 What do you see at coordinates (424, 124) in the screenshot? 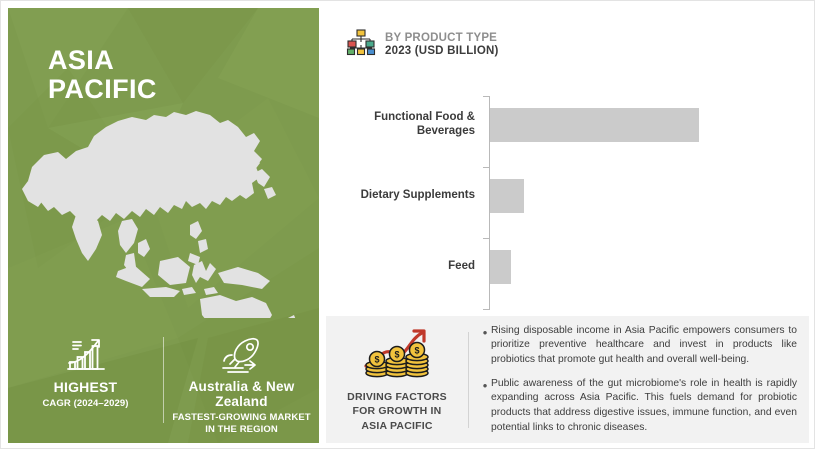
I see `bar-category-label: Functional Food & Beverages` at bounding box center [424, 124].